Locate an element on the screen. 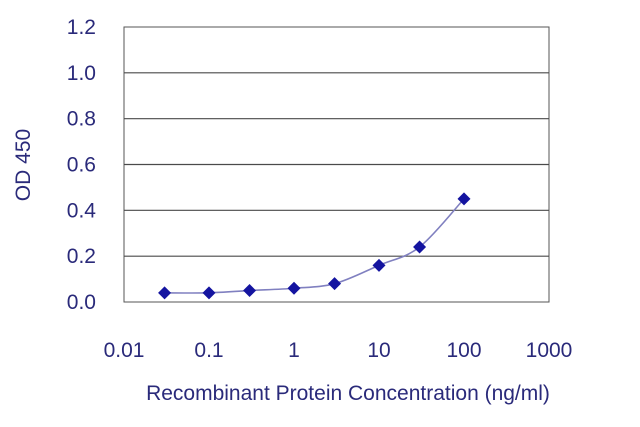  y-tick-label: 0.2 is located at coordinates (81, 256).